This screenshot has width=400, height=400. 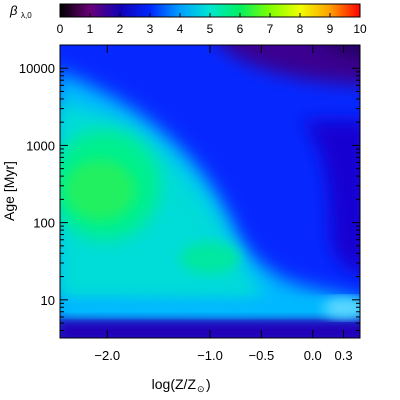 I want to click on colorbar: β λ,0 0 1 2 3 4 5 6 7 8 9 10, so click(x=188, y=19).